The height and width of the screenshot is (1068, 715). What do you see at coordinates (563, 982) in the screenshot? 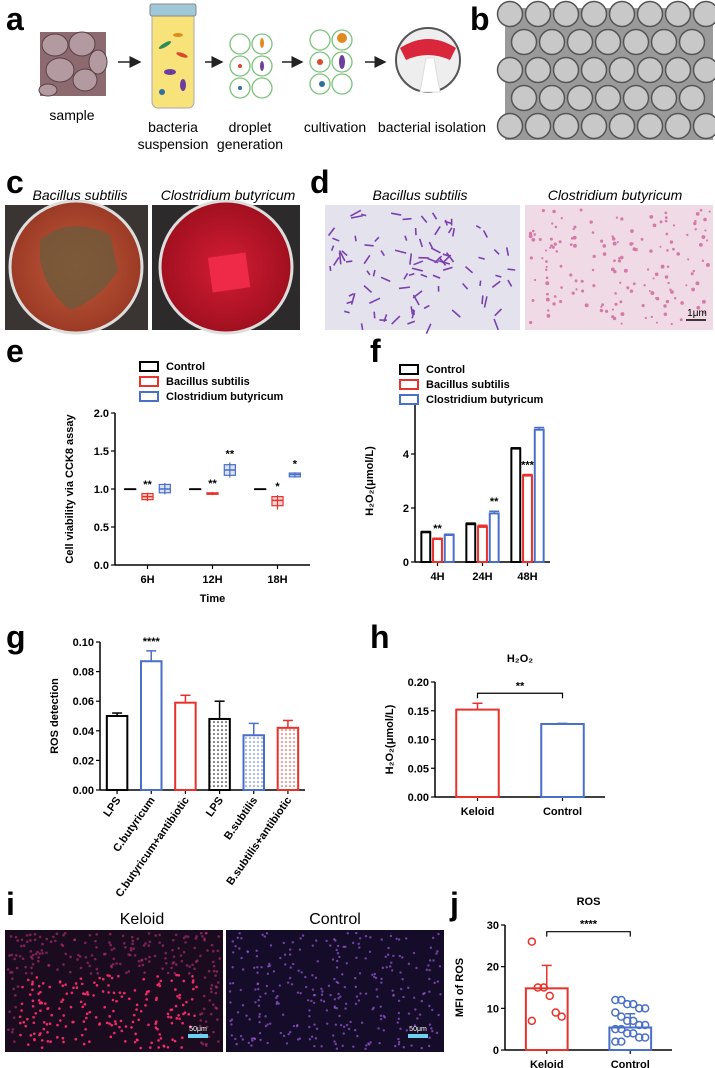
I see `chart: 0 10 20 30 Keloid Control MFI of ROS ROS ****` at bounding box center [563, 982].